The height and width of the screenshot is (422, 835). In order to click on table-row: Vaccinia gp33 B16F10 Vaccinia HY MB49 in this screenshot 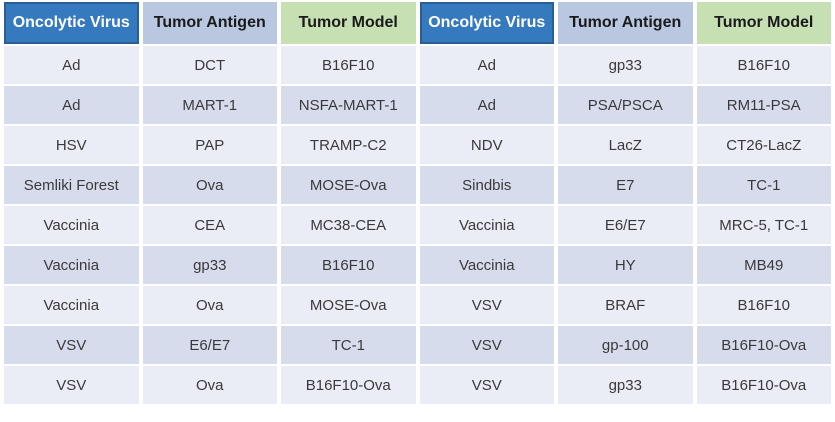, I will do `click(417, 265)`.